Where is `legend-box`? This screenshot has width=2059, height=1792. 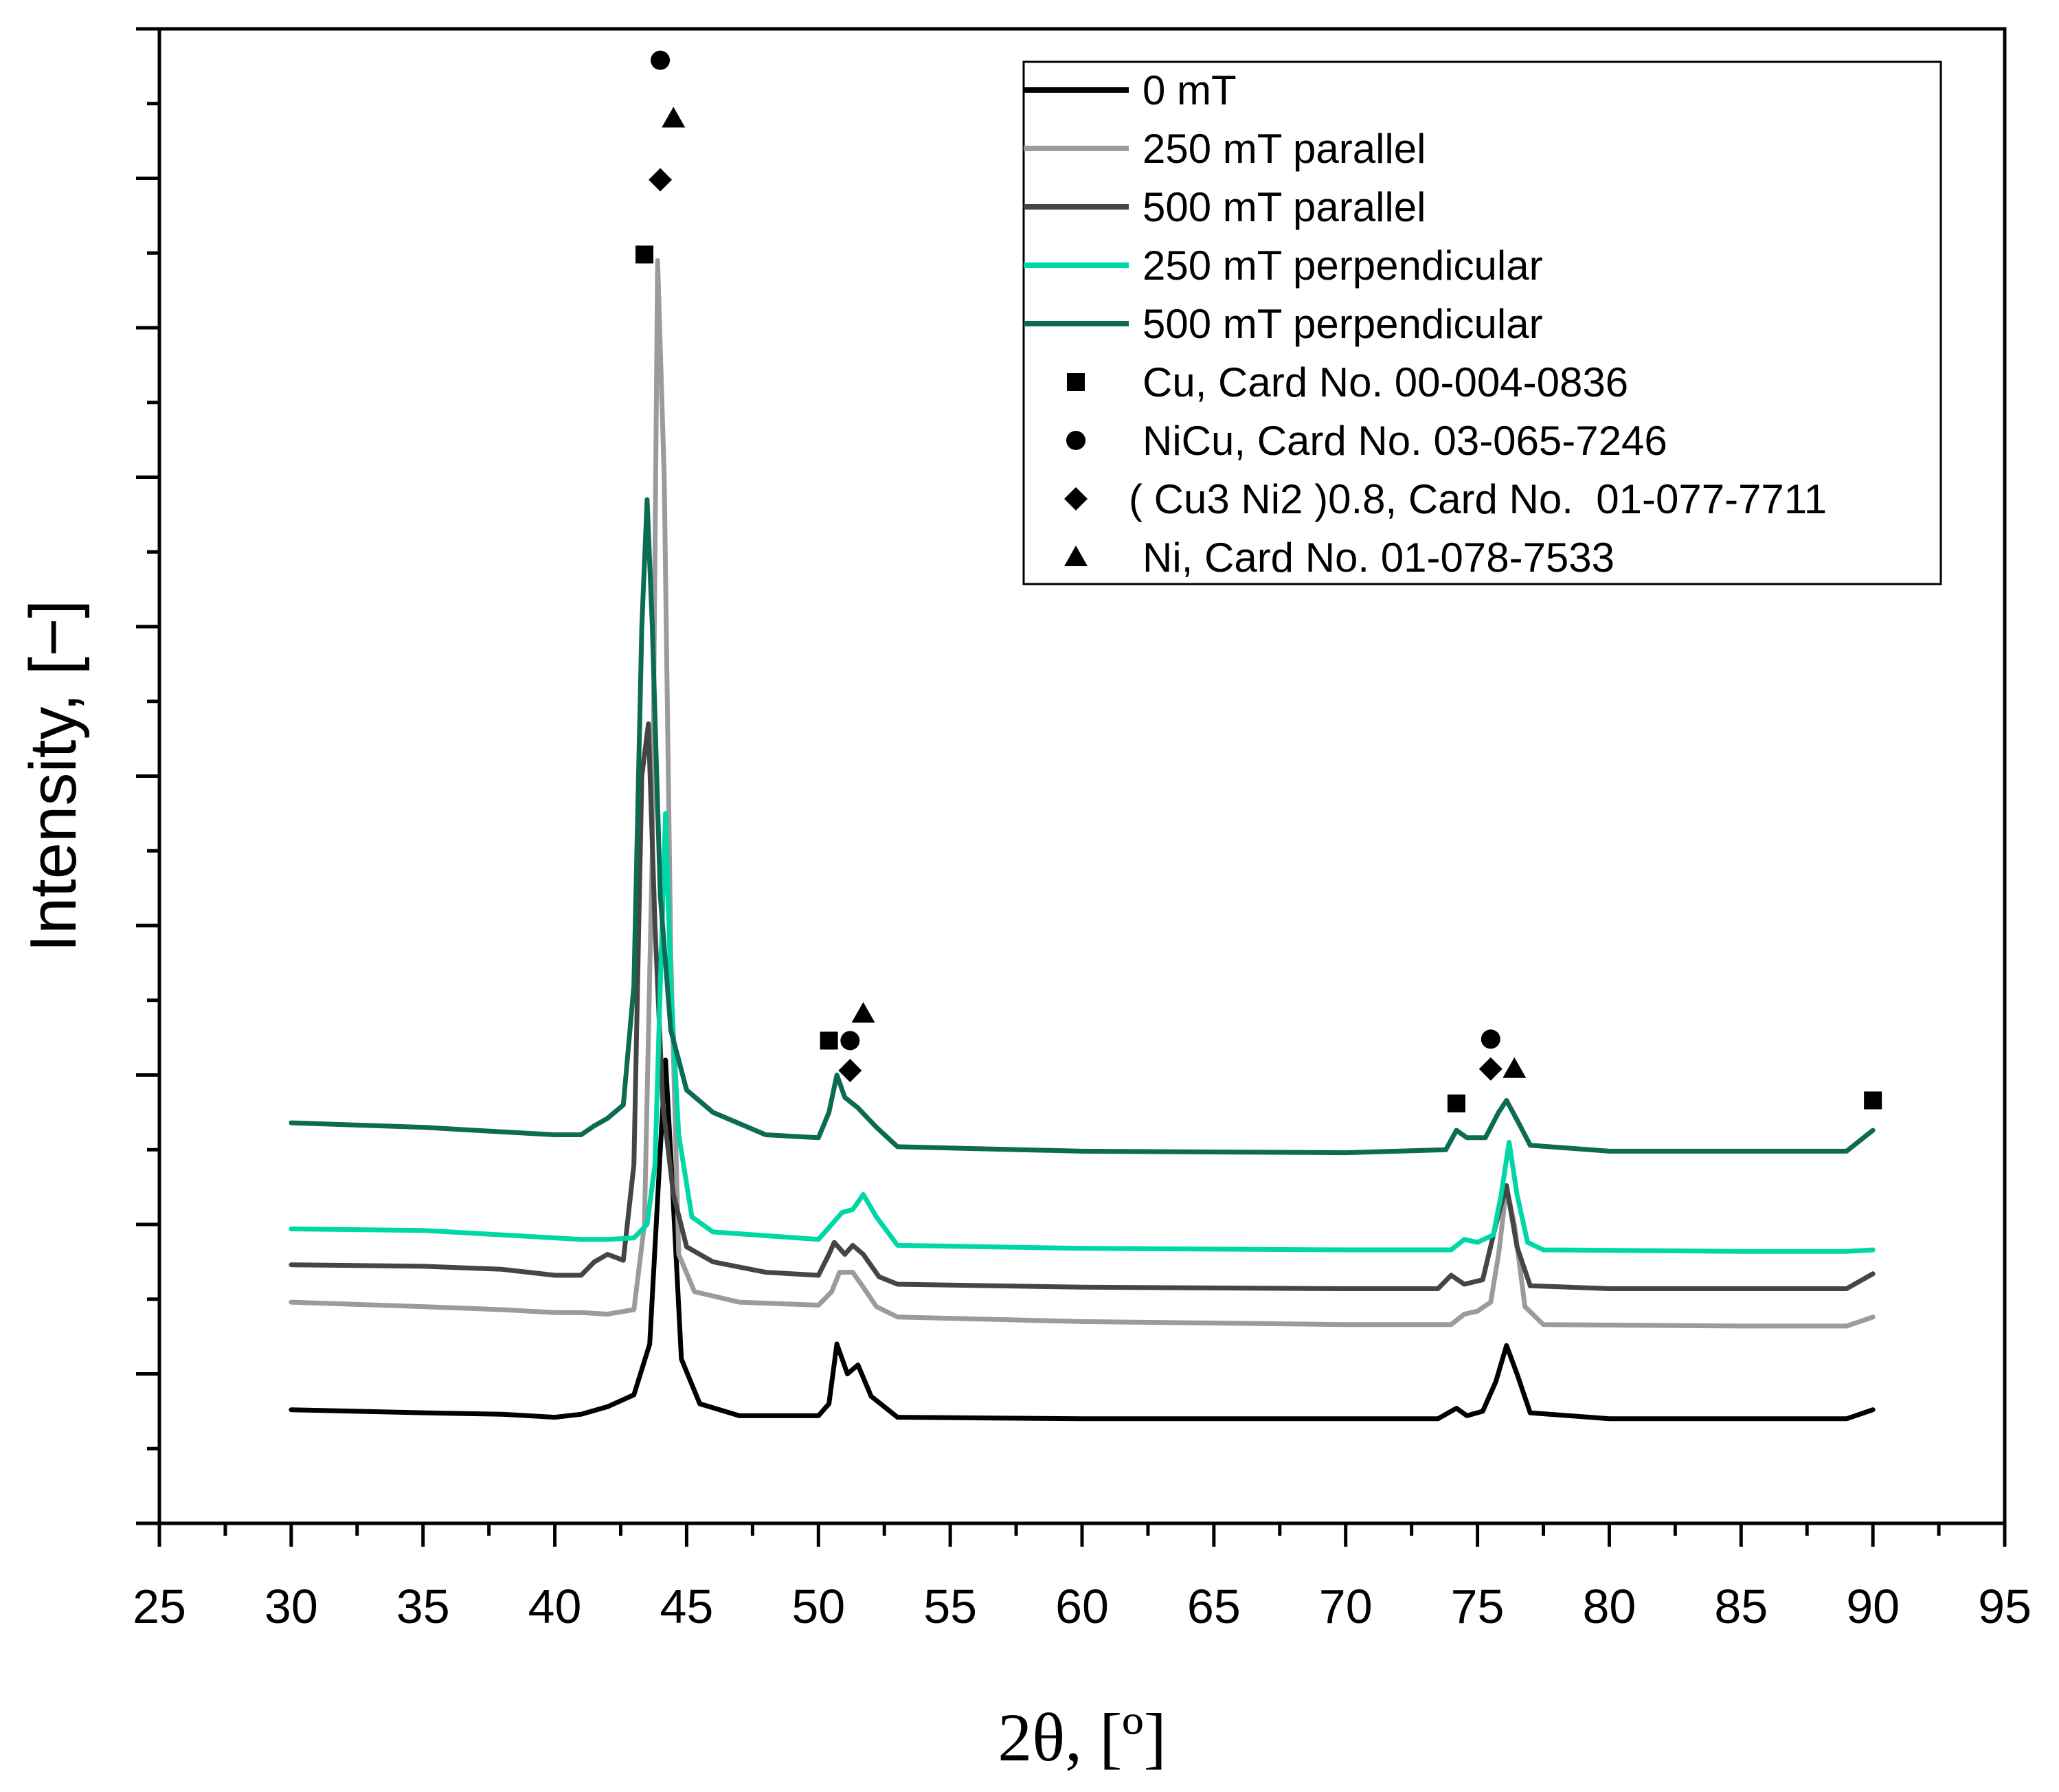 legend-box is located at coordinates (1482, 322).